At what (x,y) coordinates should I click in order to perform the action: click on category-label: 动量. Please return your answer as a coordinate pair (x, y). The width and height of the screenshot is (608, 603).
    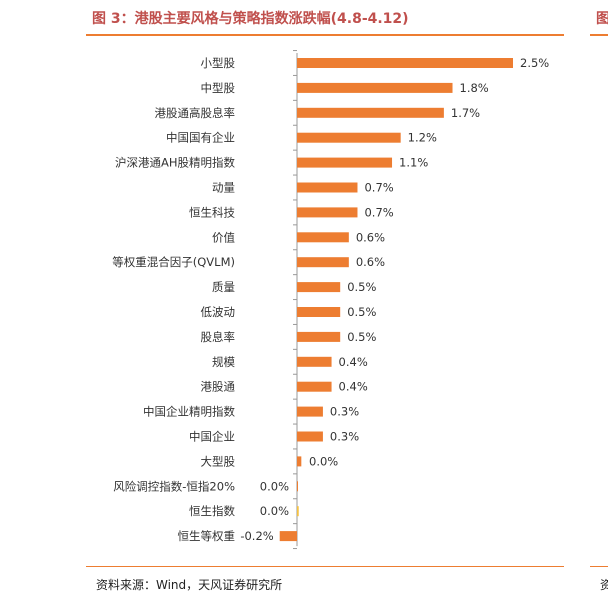
    Looking at the image, I should click on (223, 188).